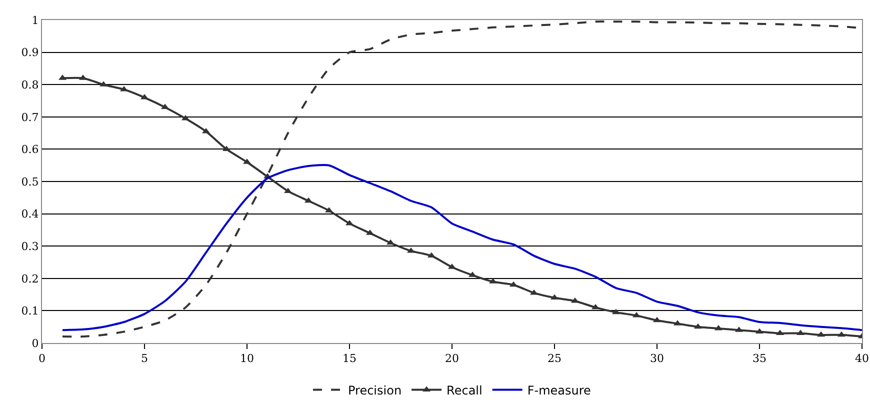  What do you see at coordinates (30, 181) in the screenshot?
I see `y-tick-label: 0.5` at bounding box center [30, 181].